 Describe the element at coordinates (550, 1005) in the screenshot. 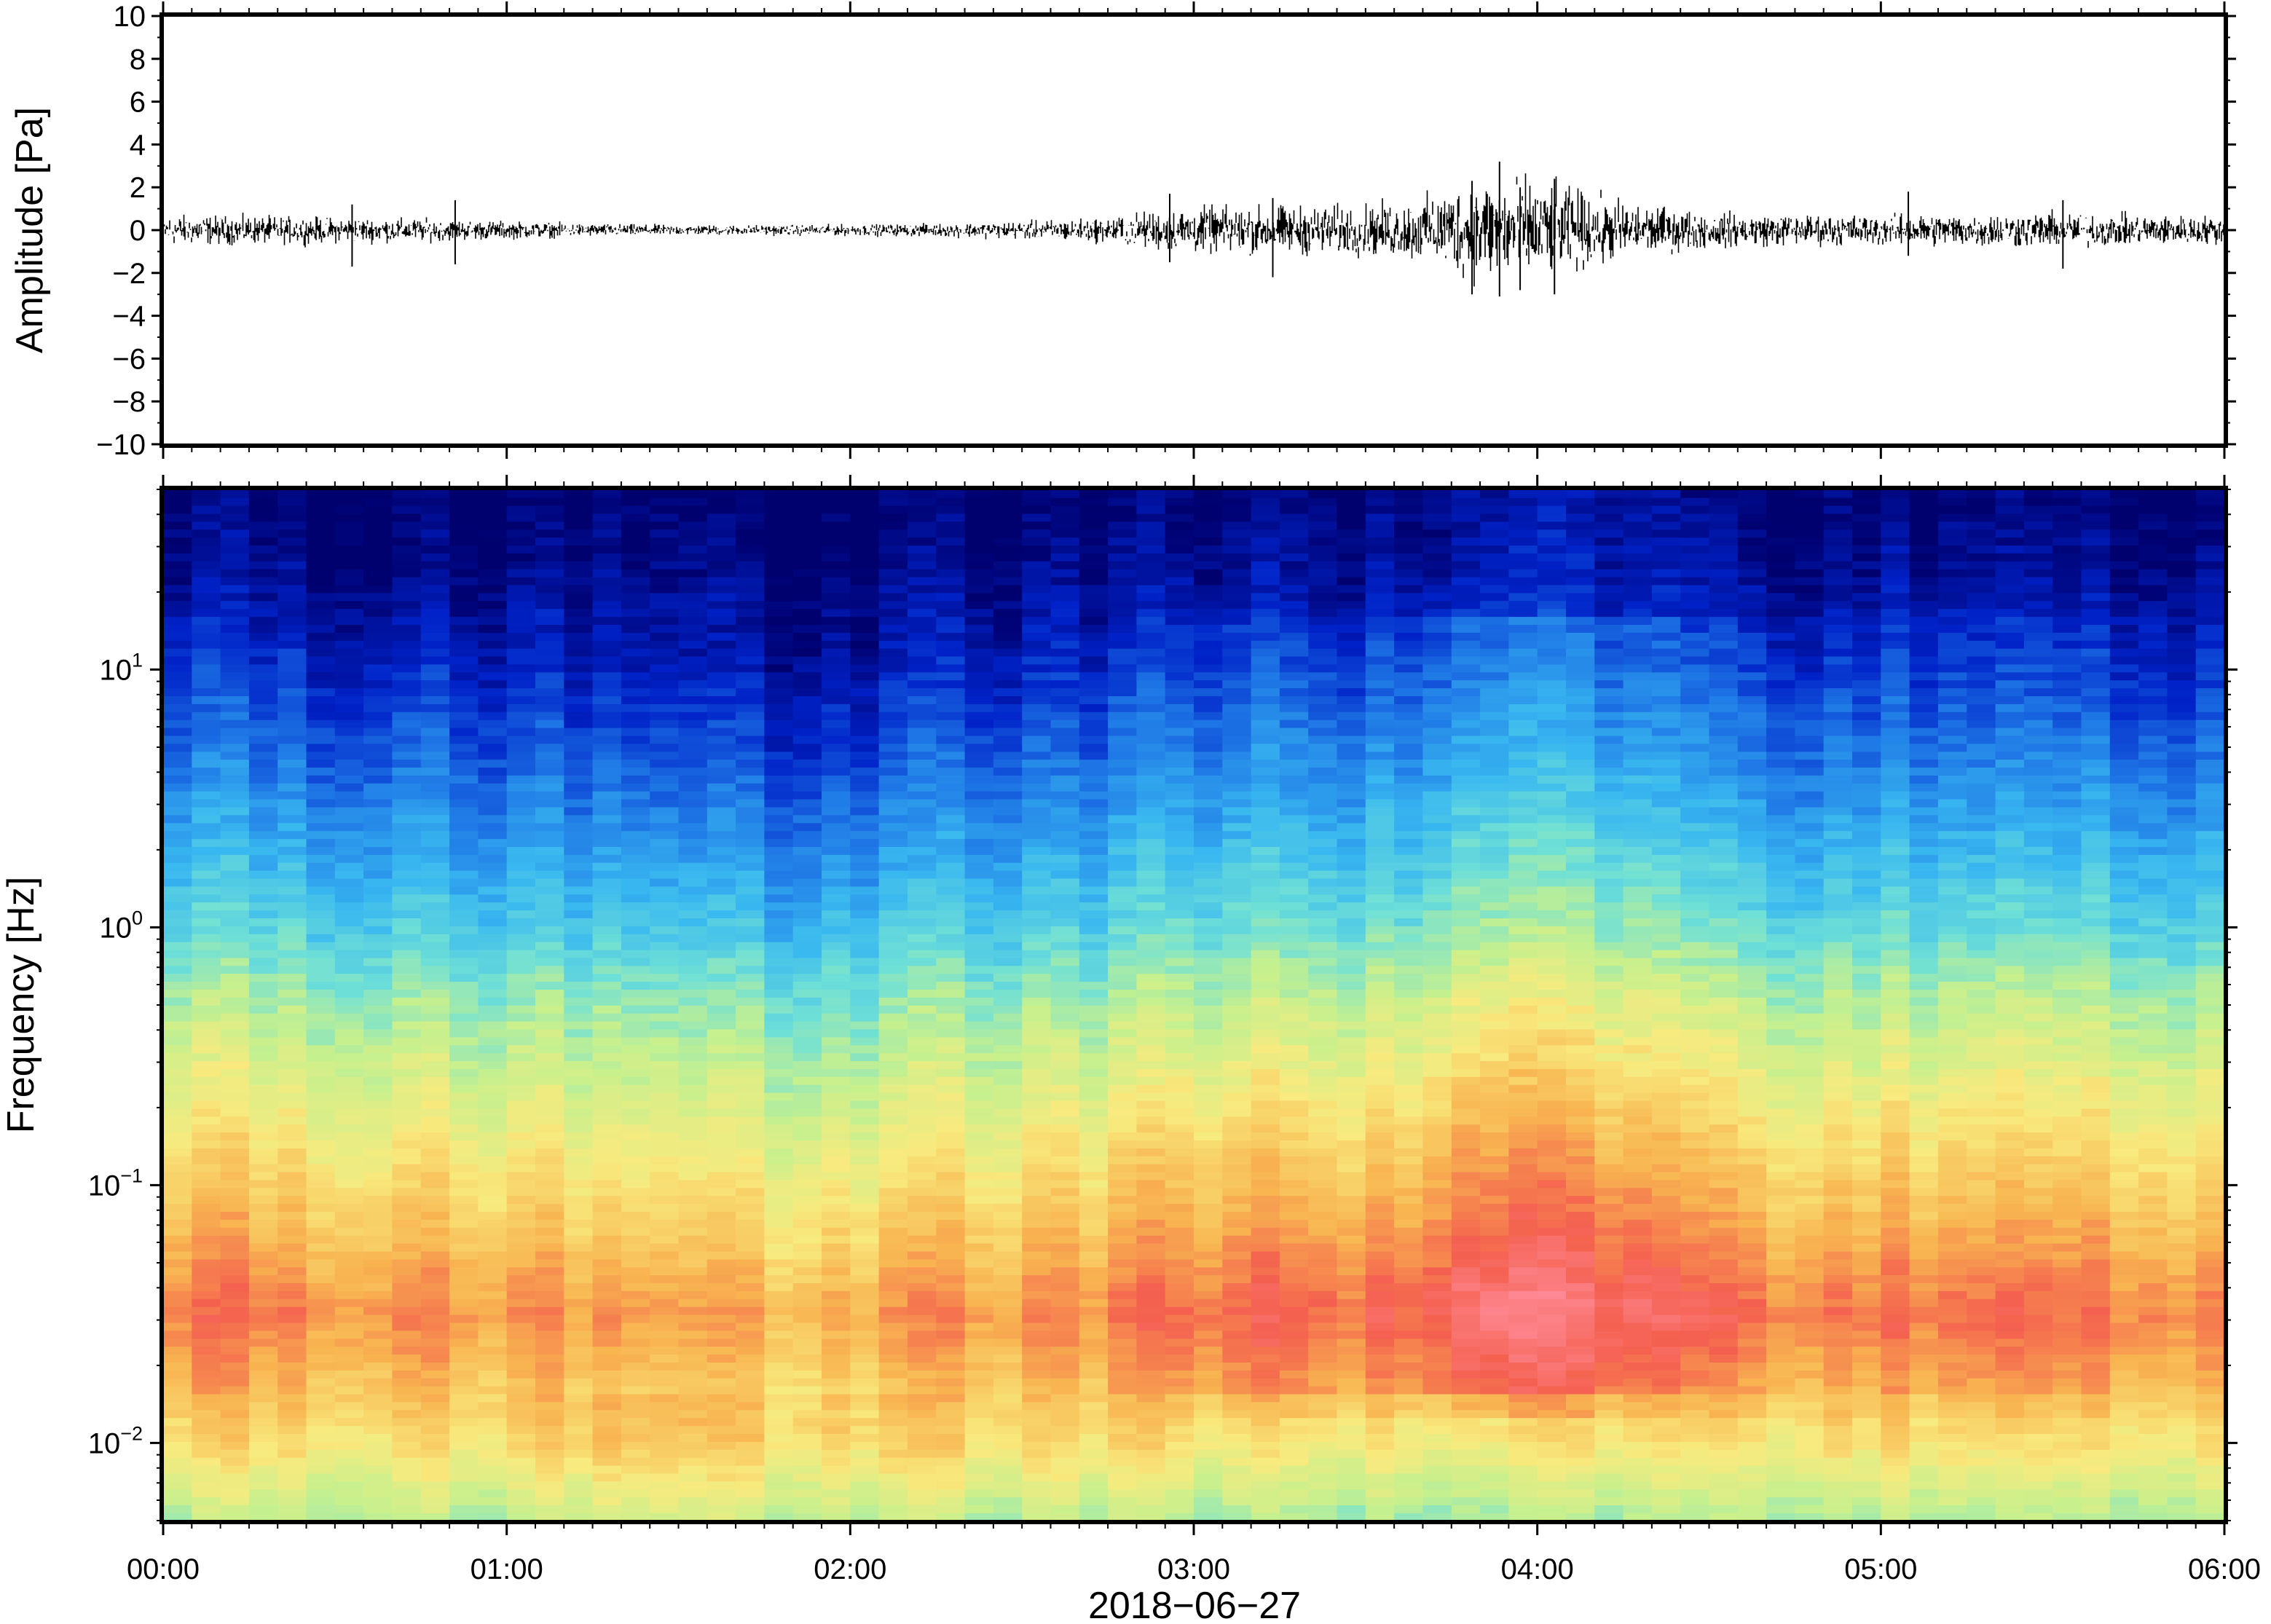

I see `spectrogram-column` at that location.